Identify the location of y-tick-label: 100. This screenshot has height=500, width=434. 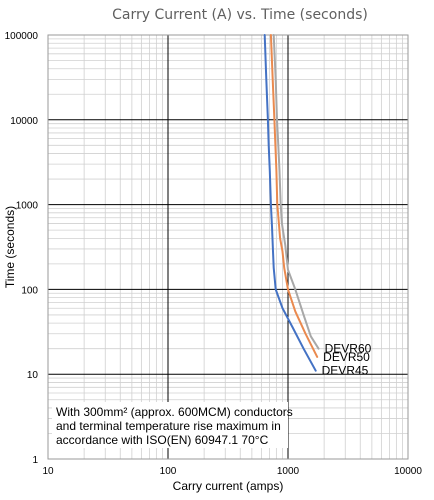
(29, 290).